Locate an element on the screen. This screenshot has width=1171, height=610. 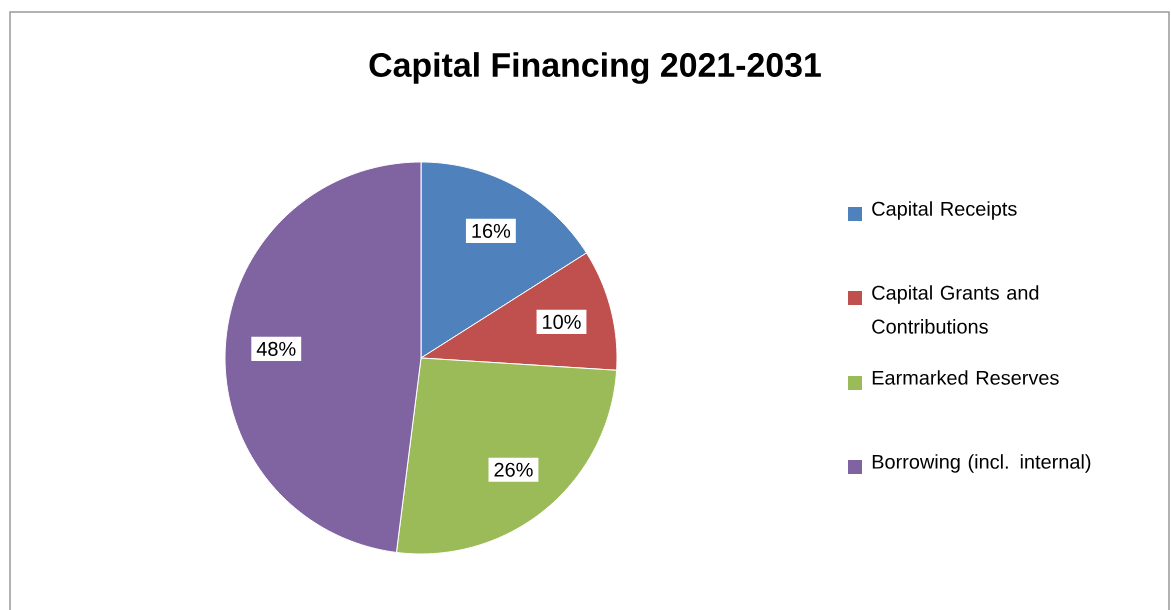
data-label: 10% is located at coordinates (562, 321).